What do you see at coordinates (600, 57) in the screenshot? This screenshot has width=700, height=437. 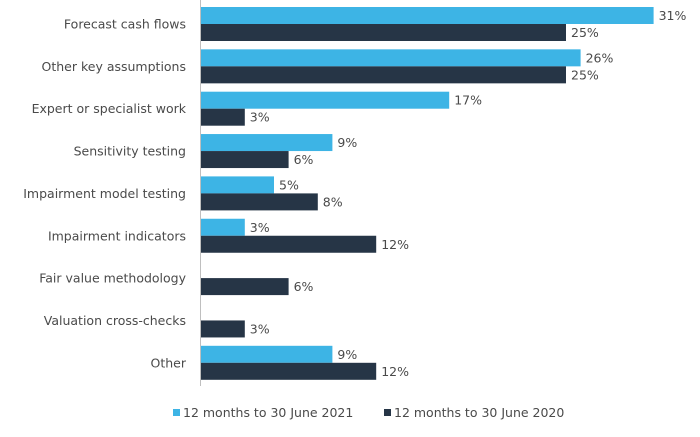 I see `data-label: 26%` at bounding box center [600, 57].